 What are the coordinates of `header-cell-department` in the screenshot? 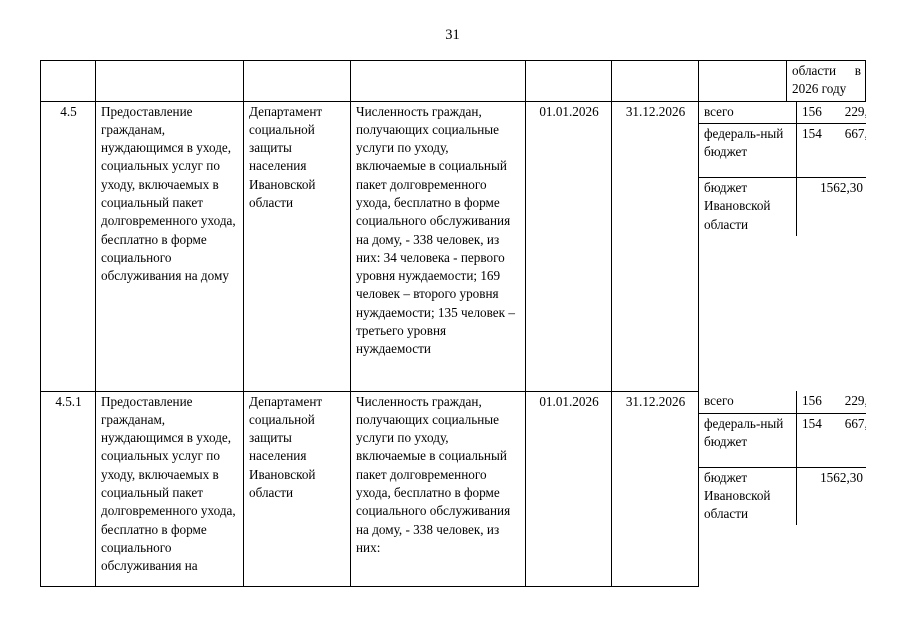 It's located at (297, 81).